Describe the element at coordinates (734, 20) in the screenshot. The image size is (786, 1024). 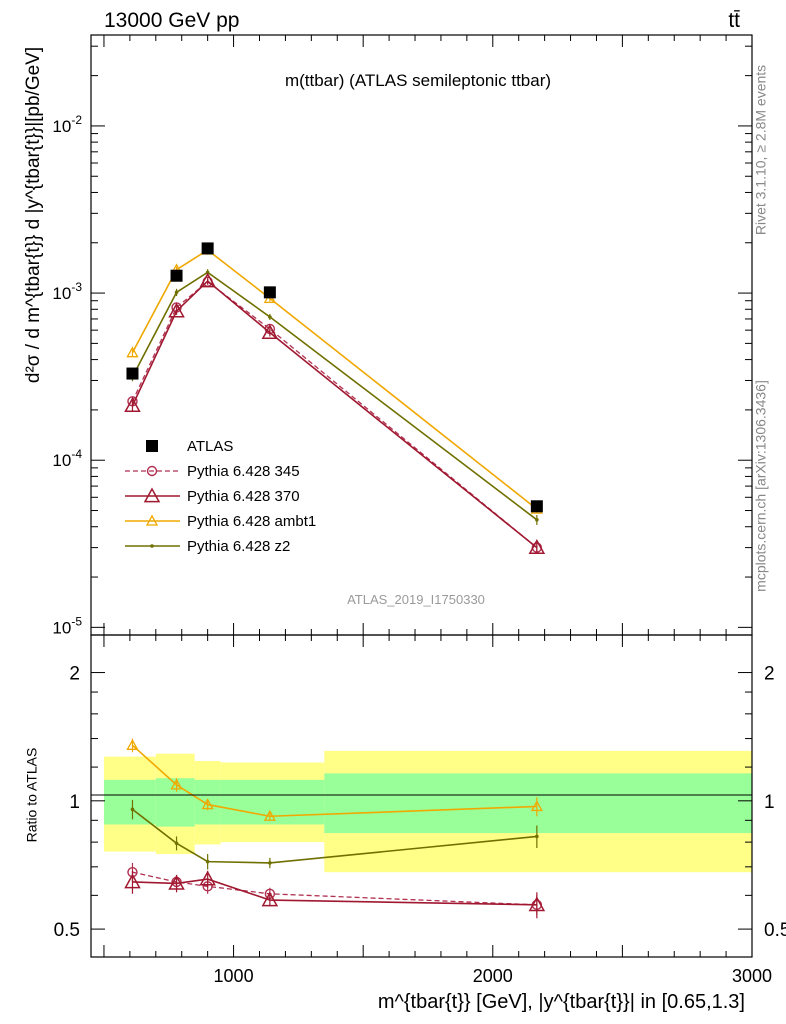
I see `header-right: tt̄` at that location.